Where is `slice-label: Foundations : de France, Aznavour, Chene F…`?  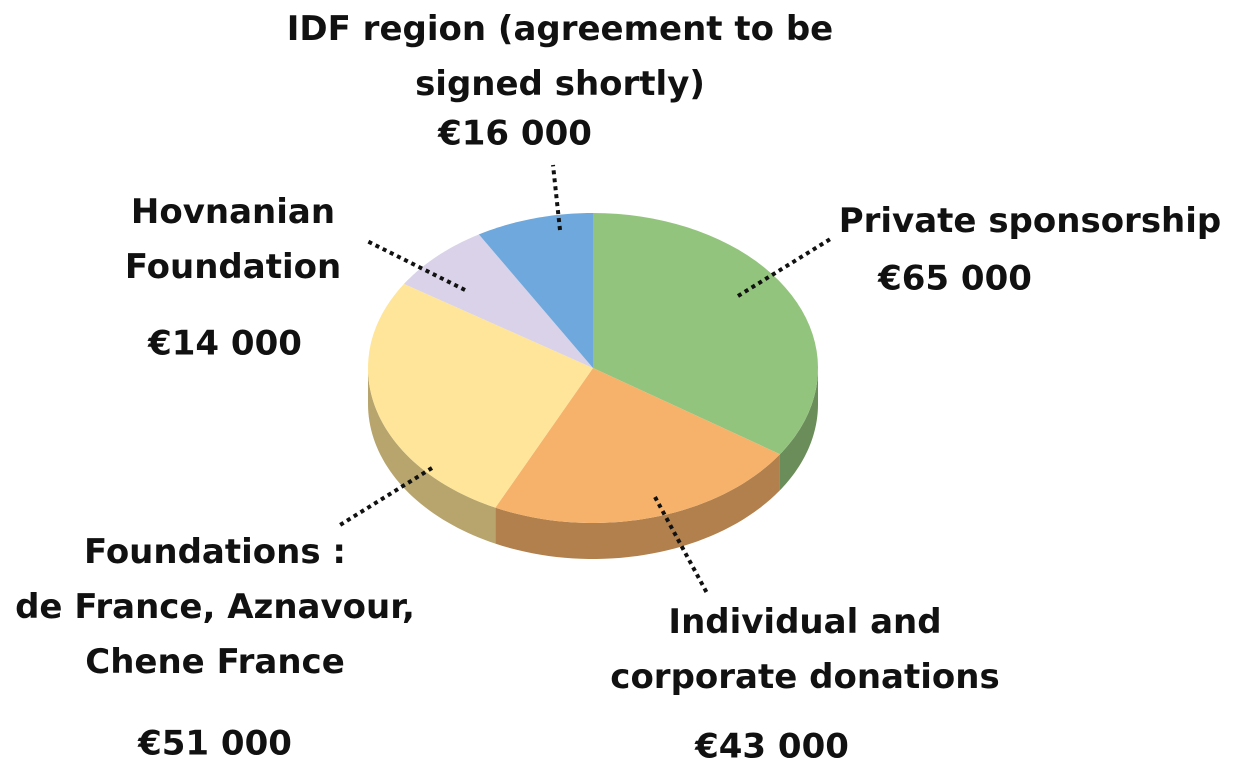 slice-label: Foundations : de France, Aznavour, Chene F… is located at coordinates (215, 607).